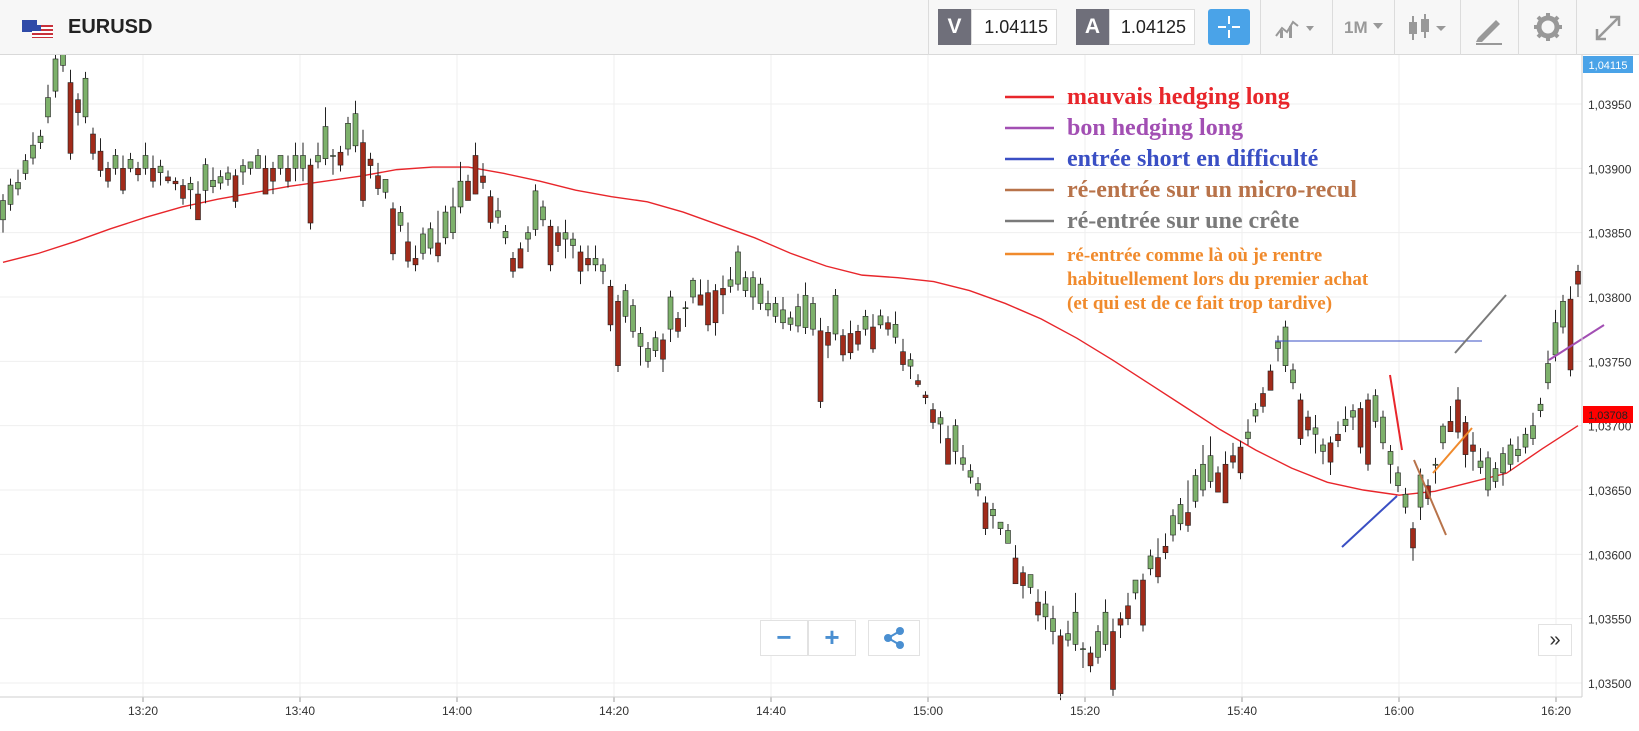 The width and height of the screenshot is (1639, 731). What do you see at coordinates (1548, 27) in the screenshot?
I see `settings-button` at bounding box center [1548, 27].